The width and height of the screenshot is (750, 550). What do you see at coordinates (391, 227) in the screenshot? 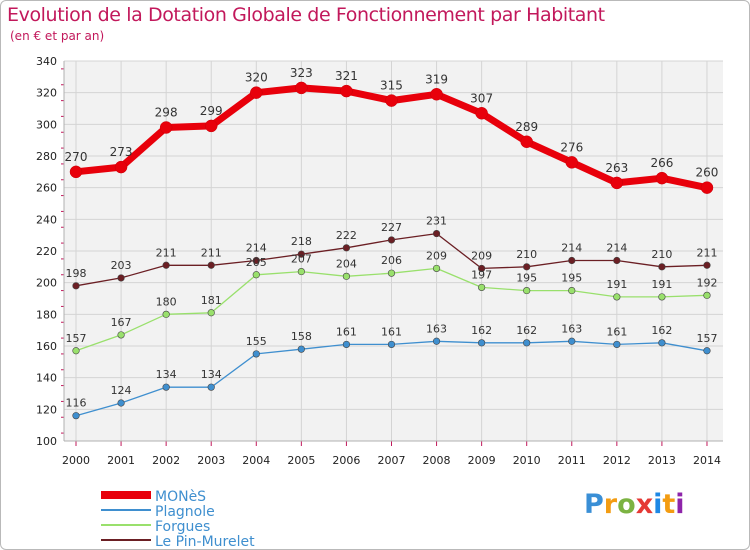
I see `data-label: 227` at bounding box center [391, 227].